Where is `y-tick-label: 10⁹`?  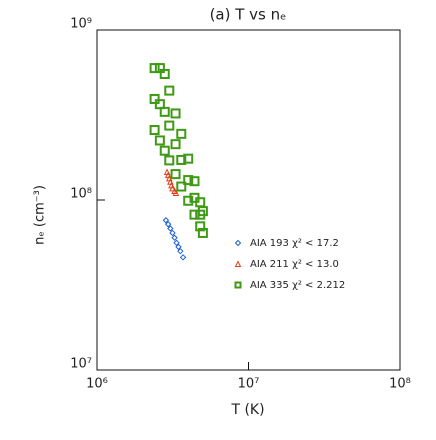
y-tick-label: 10⁹ is located at coordinates (81, 24).